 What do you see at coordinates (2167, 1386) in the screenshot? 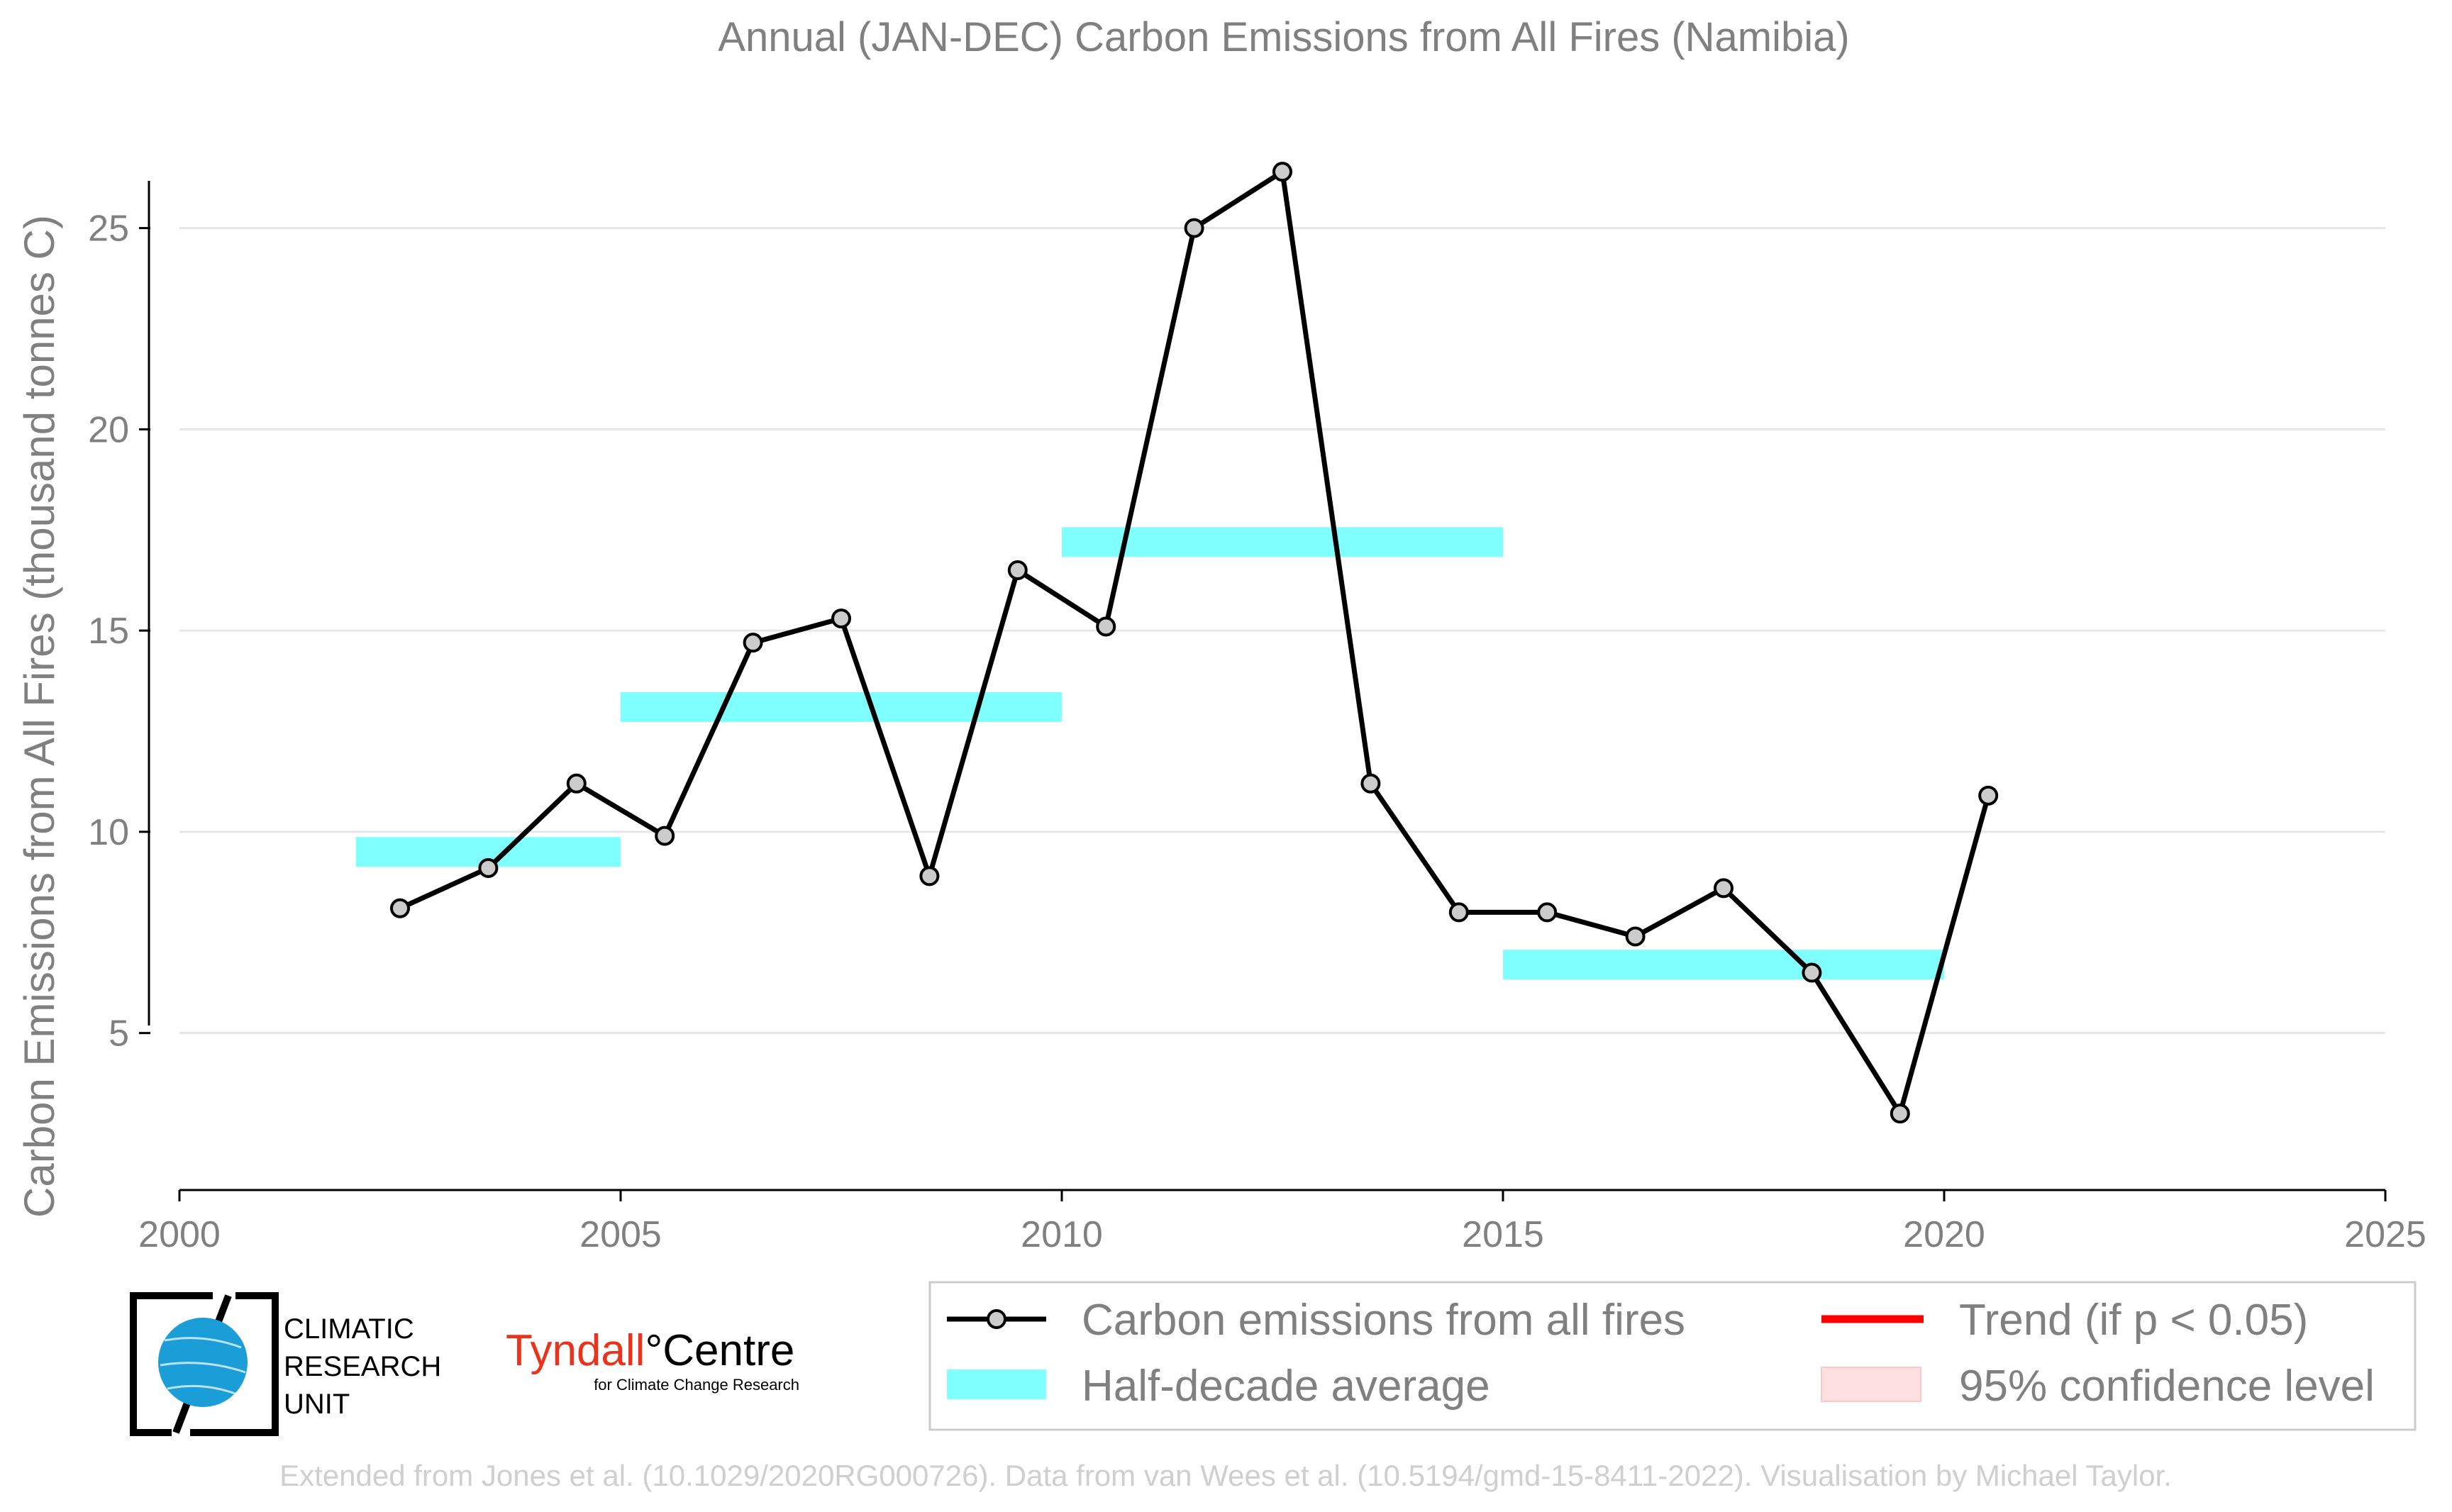
I see `legend-ci-label: 95% confidence level` at bounding box center [2167, 1386].